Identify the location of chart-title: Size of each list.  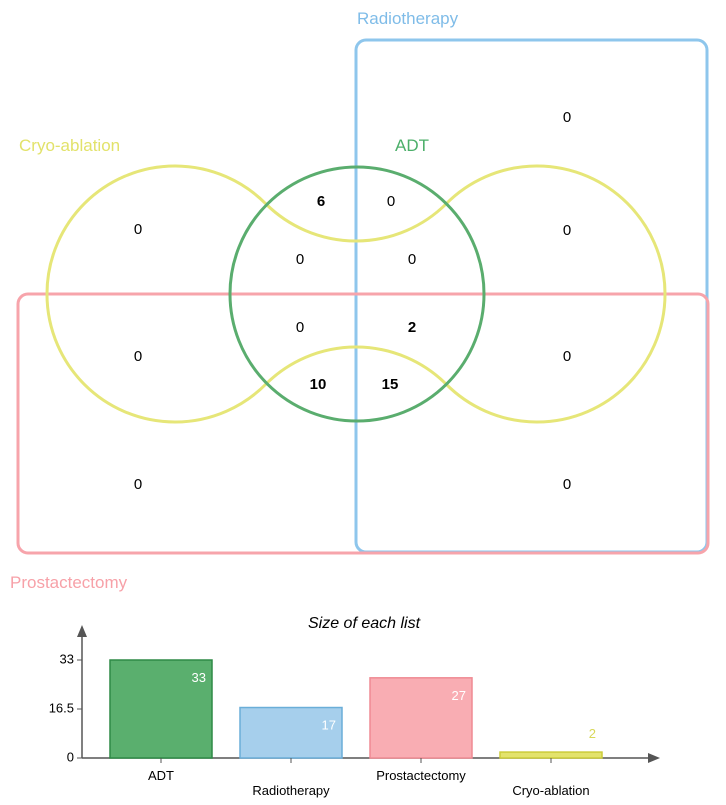
(364, 623).